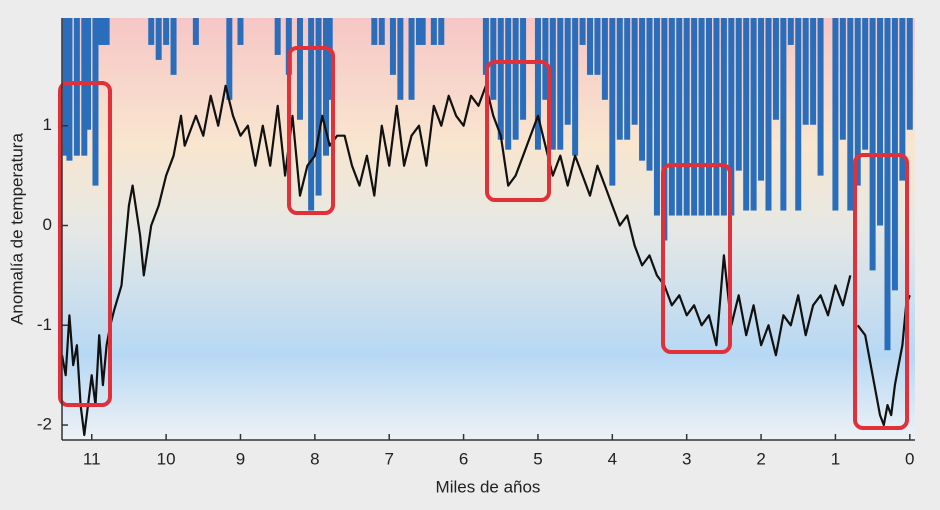  I want to click on x-tick-label: 5, so click(537, 458).